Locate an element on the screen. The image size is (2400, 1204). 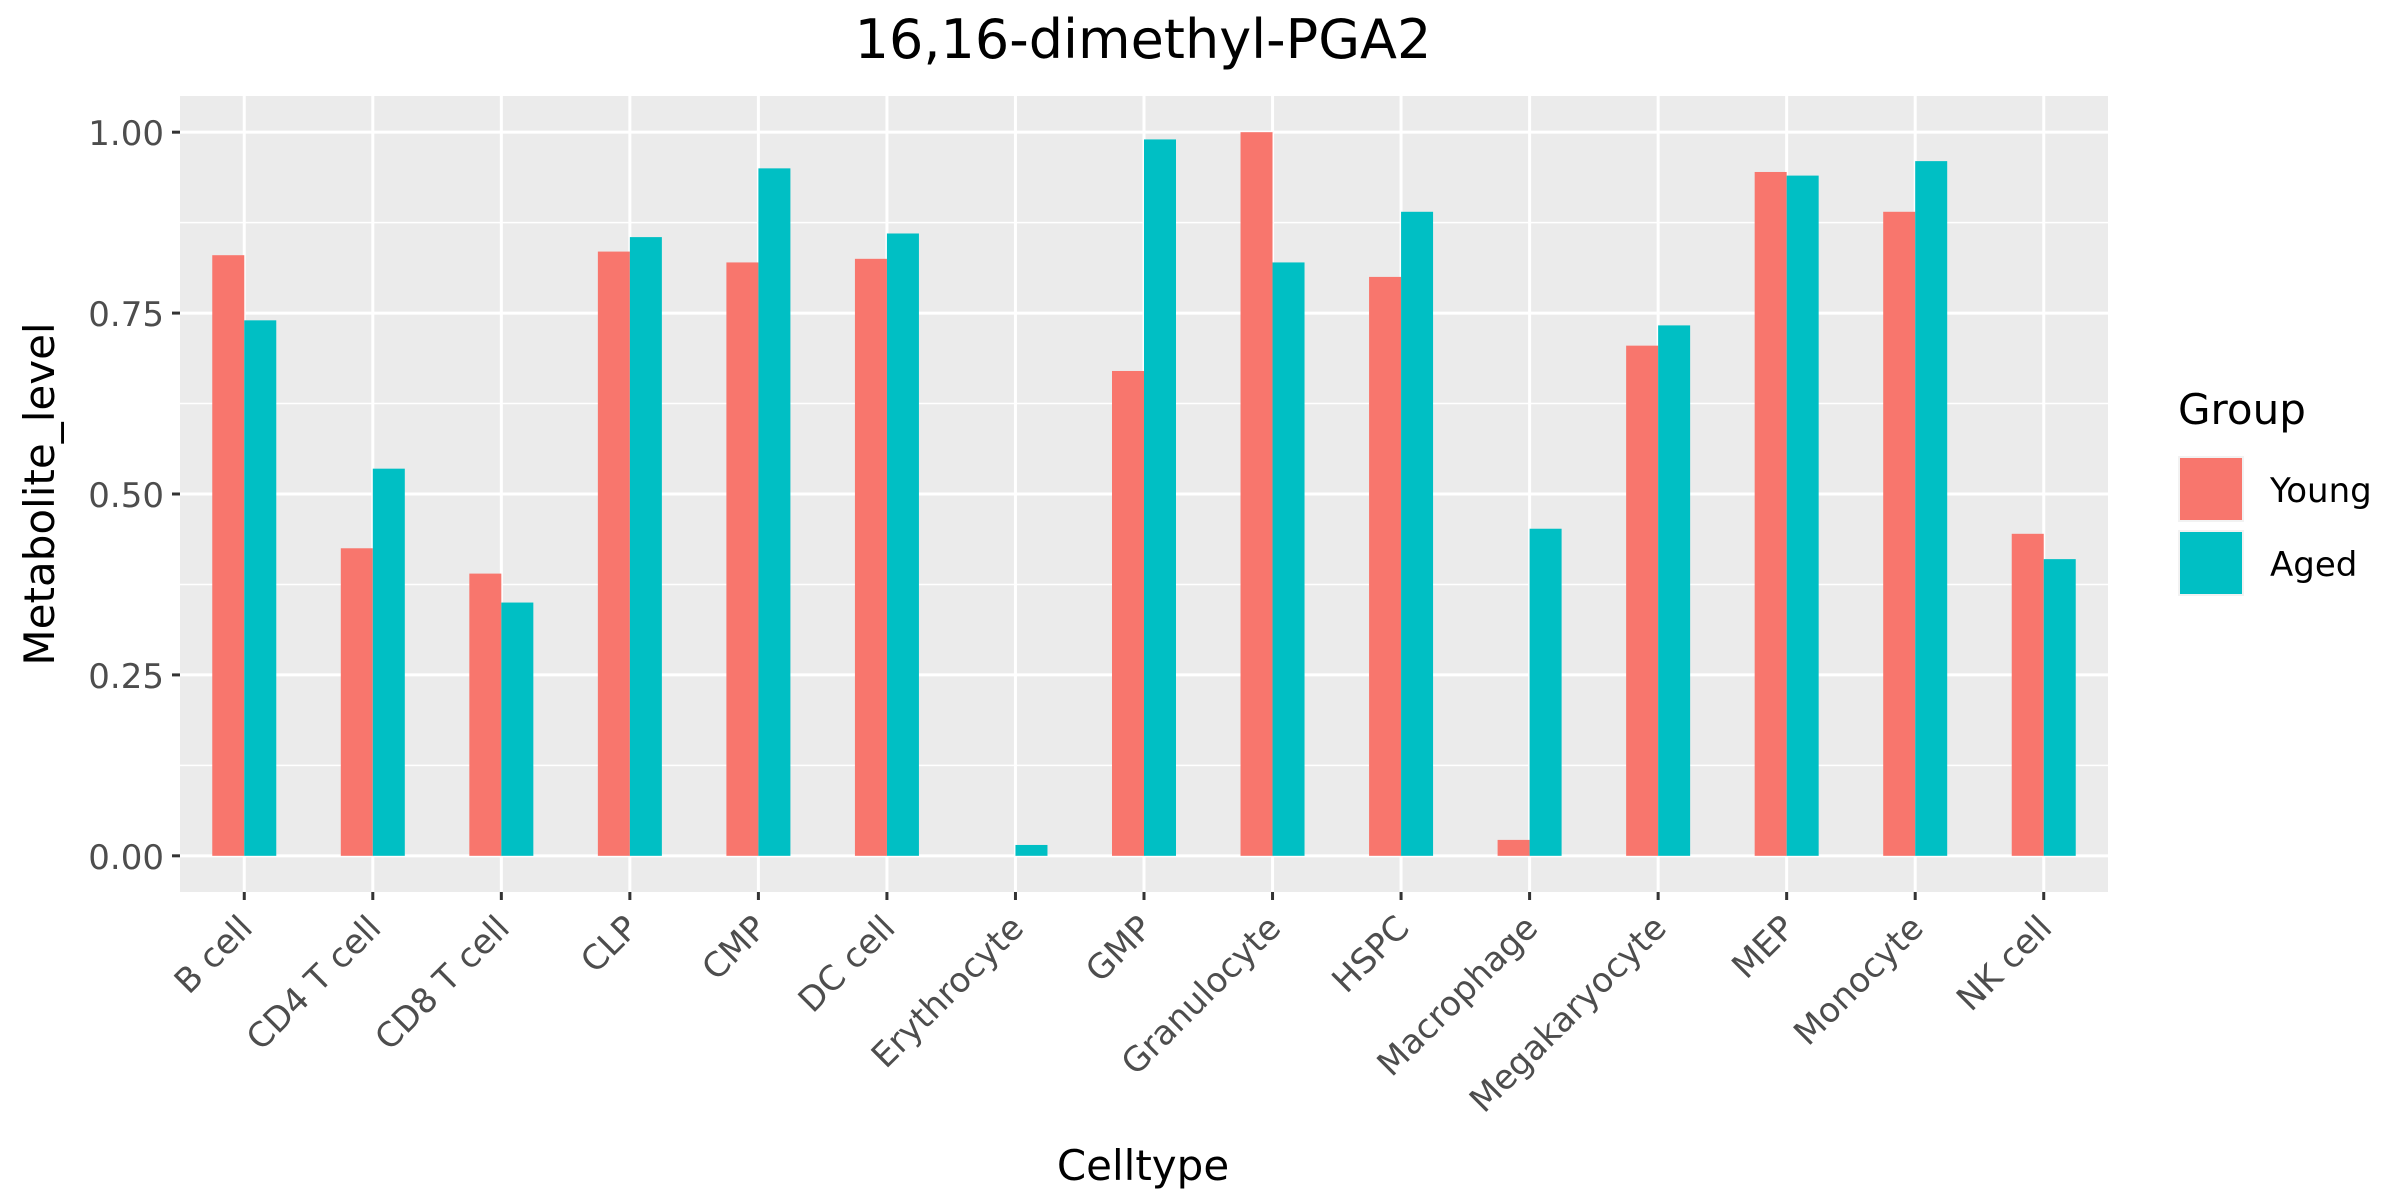
bar-aged-cd4-t-cell is located at coordinates (388, 662).